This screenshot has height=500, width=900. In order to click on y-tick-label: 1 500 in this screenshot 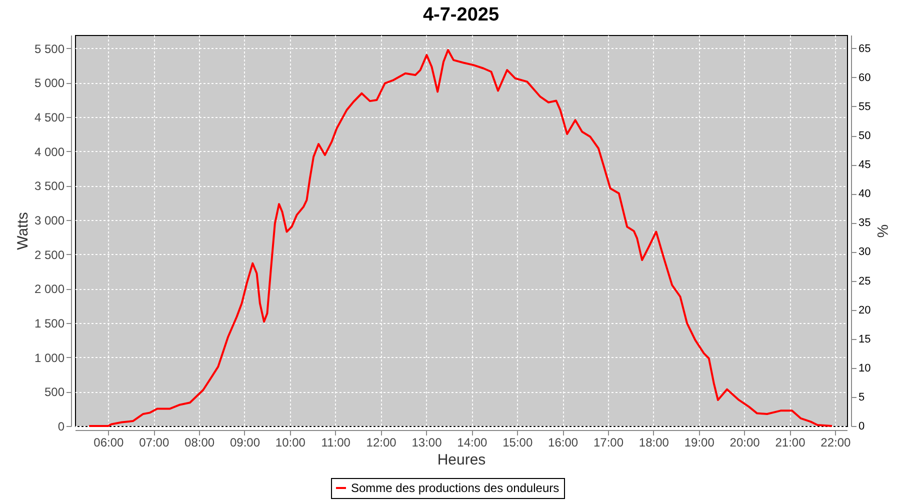, I will do `click(49, 323)`.